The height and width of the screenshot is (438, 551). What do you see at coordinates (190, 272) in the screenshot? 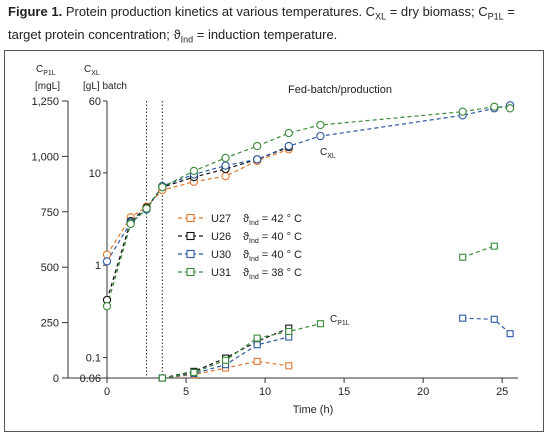
I see `legend-marker-u31` at bounding box center [190, 272].